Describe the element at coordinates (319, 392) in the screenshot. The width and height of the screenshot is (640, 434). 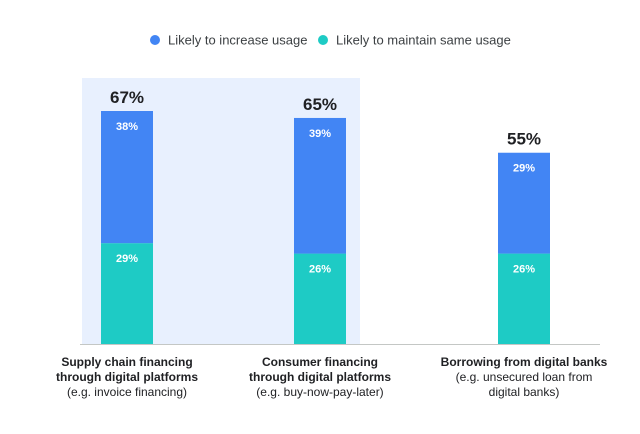
I see `category-label-line: (e.g. buy-now-pay-later)` at that location.